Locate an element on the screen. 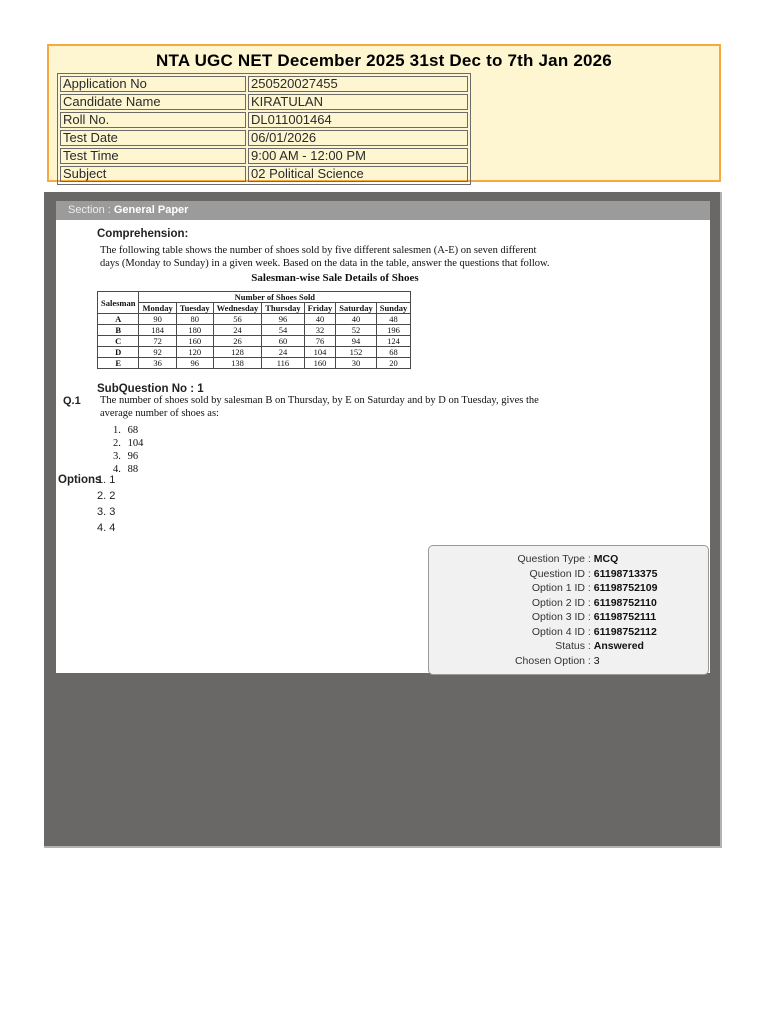 This screenshot has width=768, height=1024. subquestion-label: SubQuestion No : 1 is located at coordinates (150, 389).